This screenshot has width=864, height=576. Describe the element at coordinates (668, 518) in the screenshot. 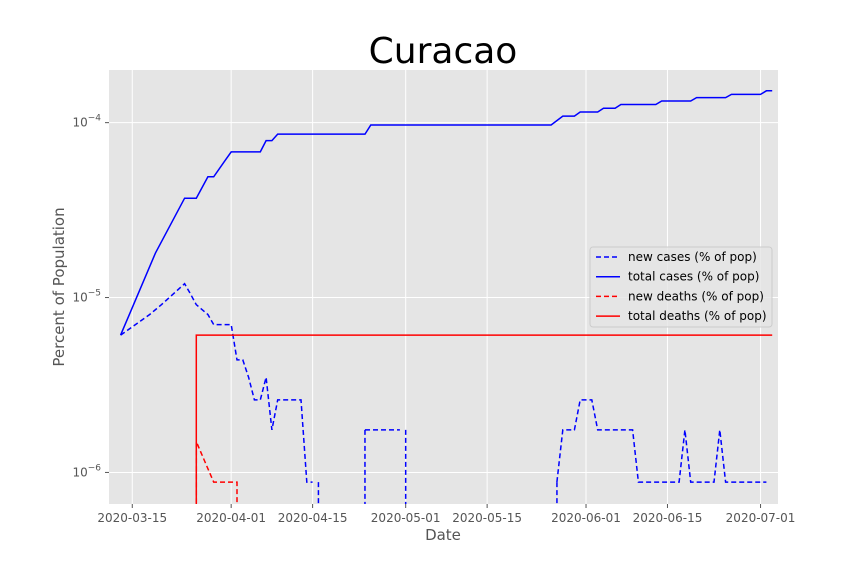

I see `x-tick-label: 2020-06-15` at that location.